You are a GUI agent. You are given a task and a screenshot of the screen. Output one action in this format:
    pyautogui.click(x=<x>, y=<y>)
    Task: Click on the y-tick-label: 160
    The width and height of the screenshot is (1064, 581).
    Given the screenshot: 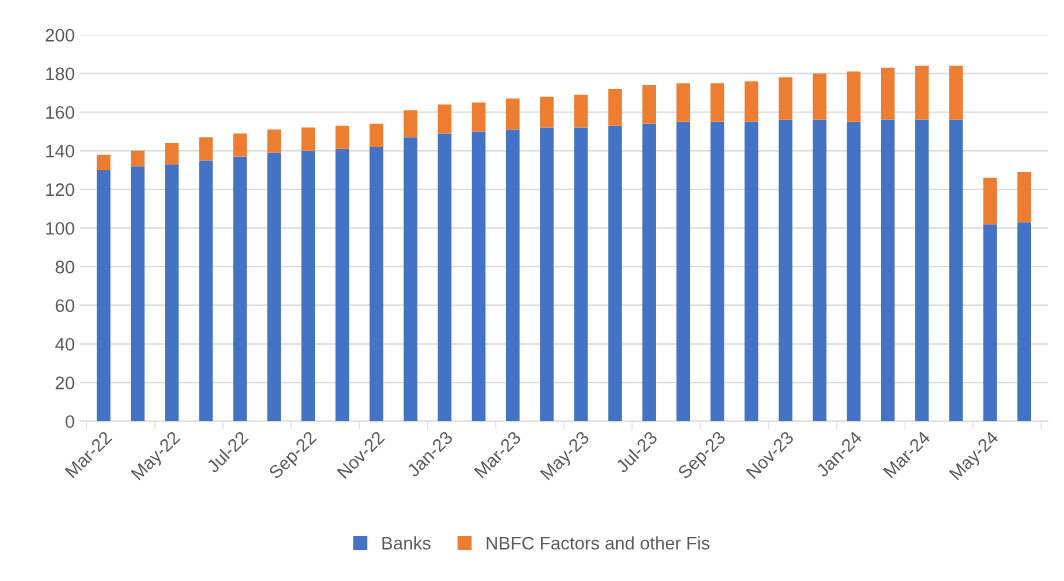 What is the action you would take?
    pyautogui.click(x=60, y=112)
    